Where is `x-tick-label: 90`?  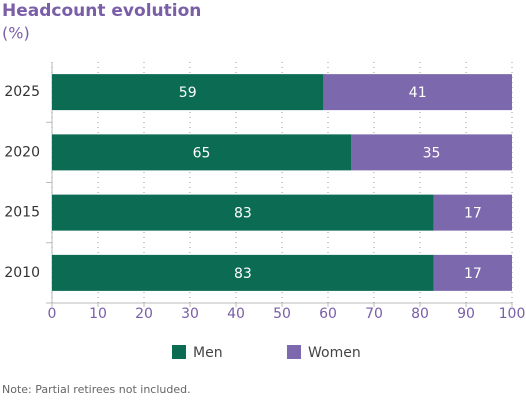 x-tick-label: 90 is located at coordinates (466, 314).